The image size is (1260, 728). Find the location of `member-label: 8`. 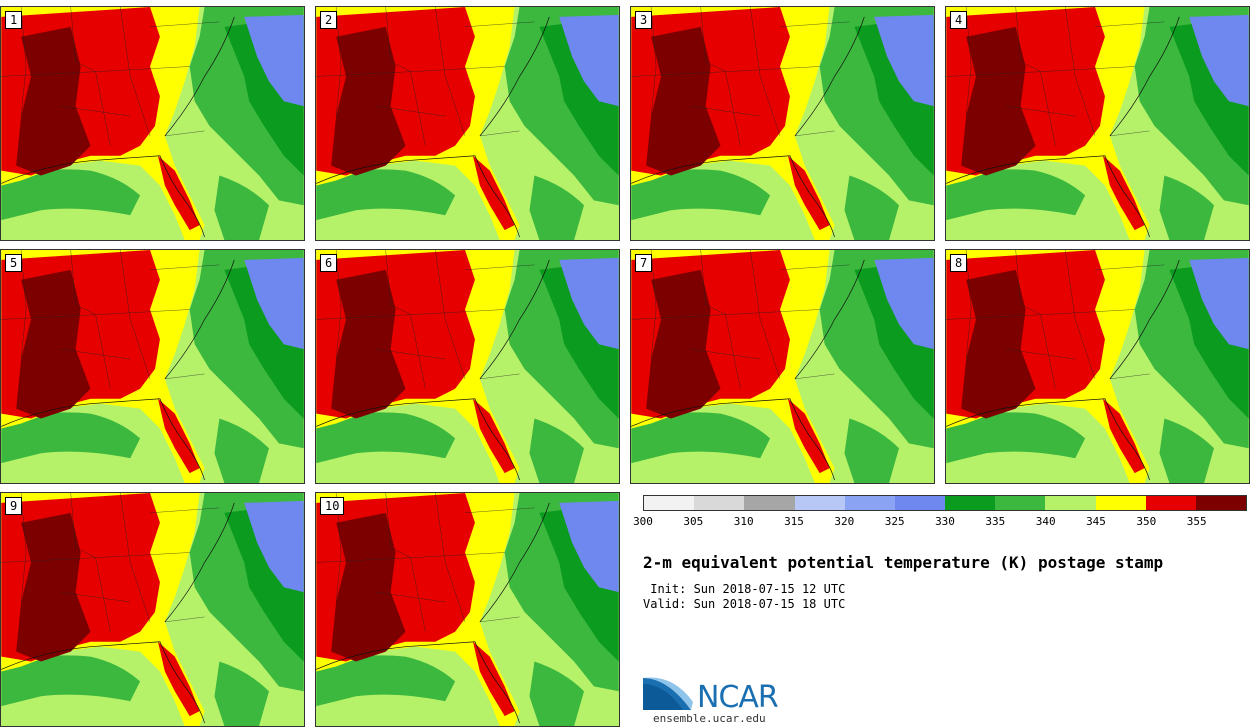

member-label: 8 is located at coordinates (959, 263).